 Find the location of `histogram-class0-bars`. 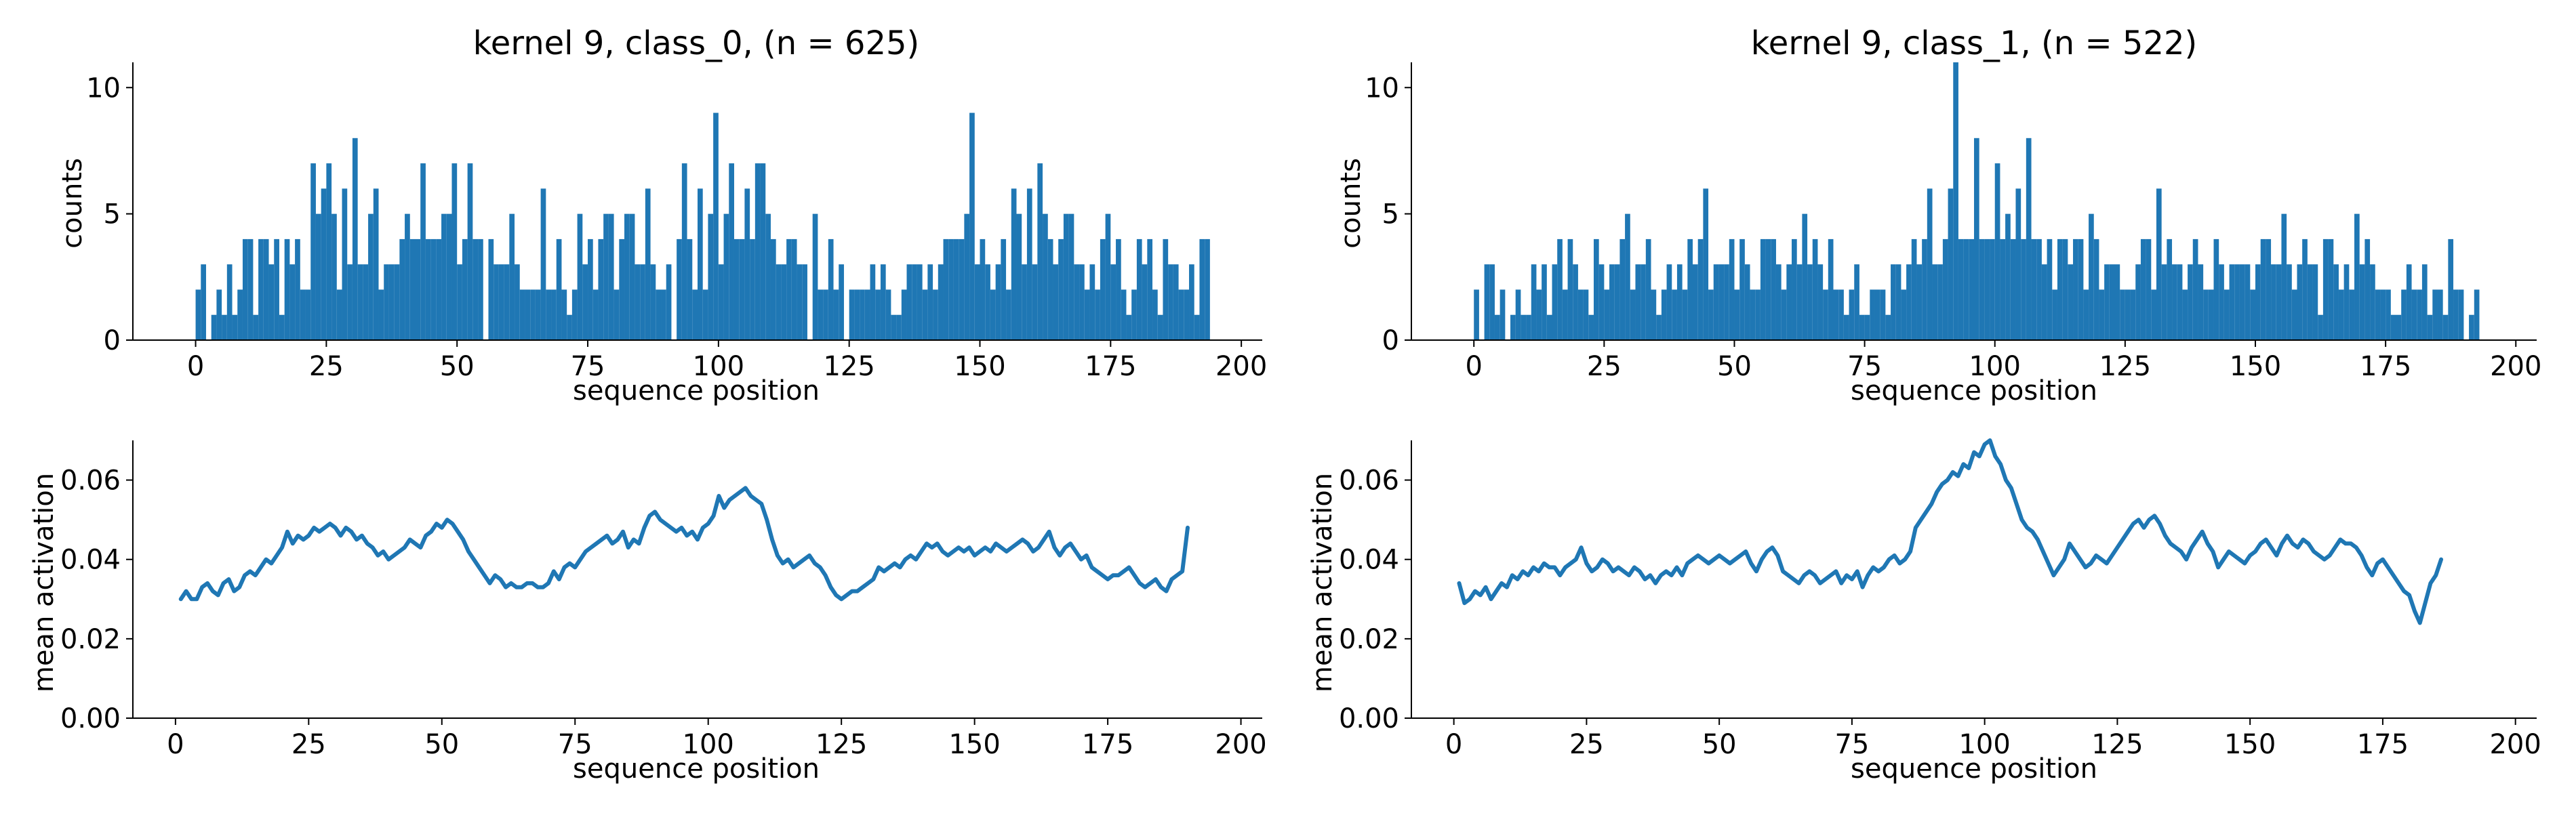

histogram-class0-bars is located at coordinates (702, 226).